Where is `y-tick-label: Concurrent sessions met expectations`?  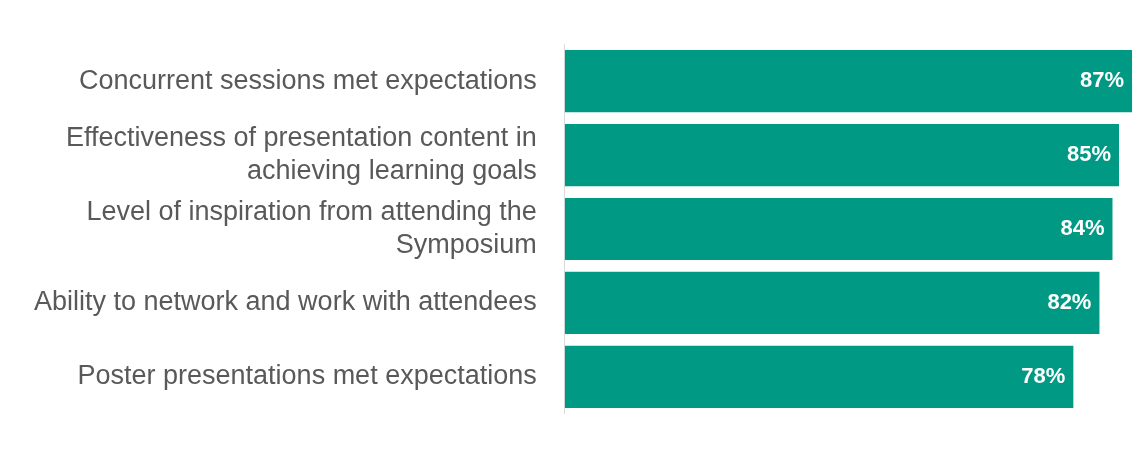
y-tick-label: Concurrent sessions met expectations is located at coordinates (308, 79).